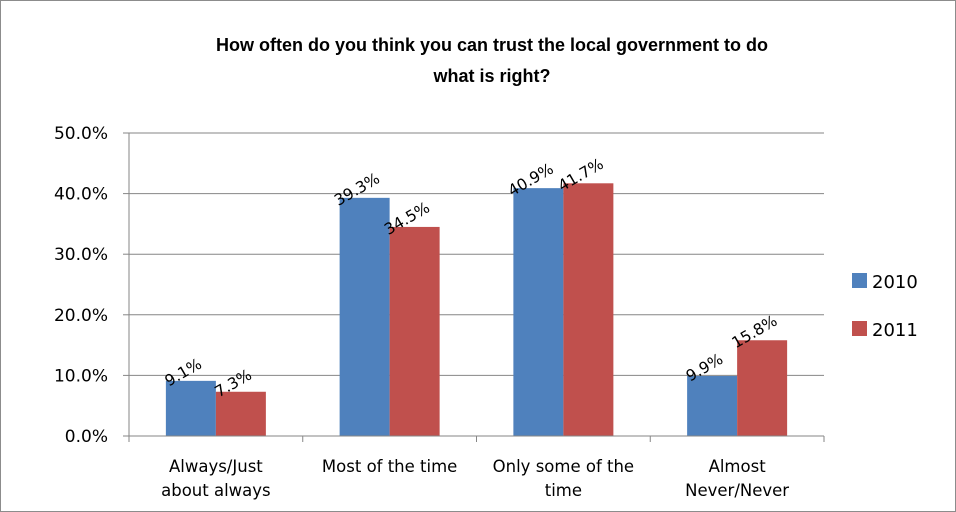 Image resolution: width=956 pixels, height=512 pixels. Describe the element at coordinates (492, 76) in the screenshot. I see `chart-title-line-2: what is right?` at that location.